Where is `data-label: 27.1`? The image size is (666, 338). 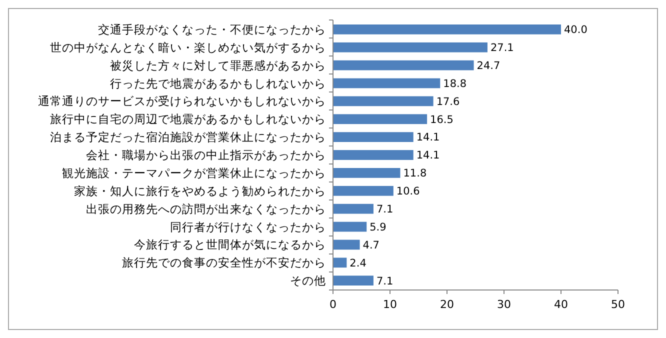
data-label: 27.1 is located at coordinates (502, 48).